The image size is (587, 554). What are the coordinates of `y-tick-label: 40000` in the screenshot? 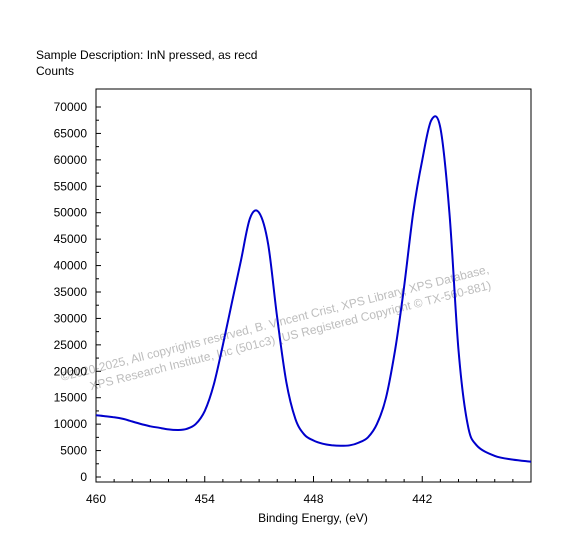 It's located at (71, 266).